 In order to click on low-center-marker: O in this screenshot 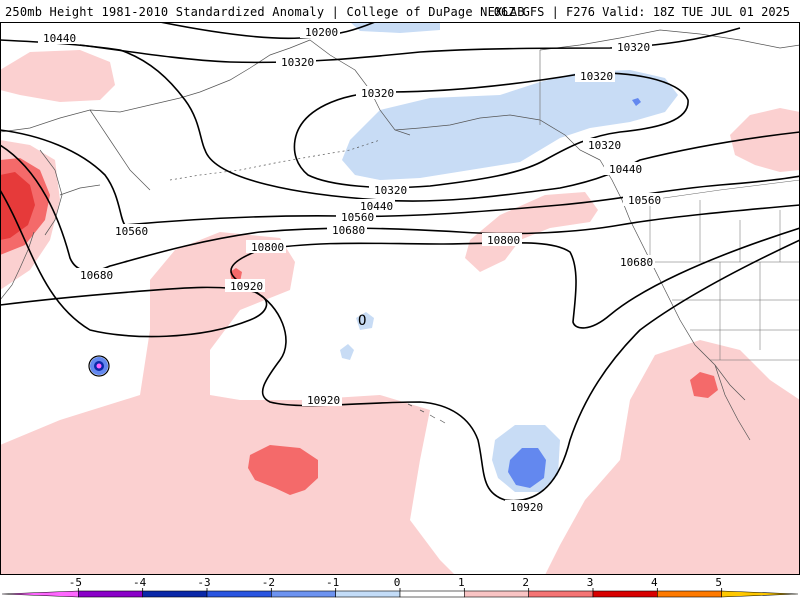, I will do `click(362, 321)`.